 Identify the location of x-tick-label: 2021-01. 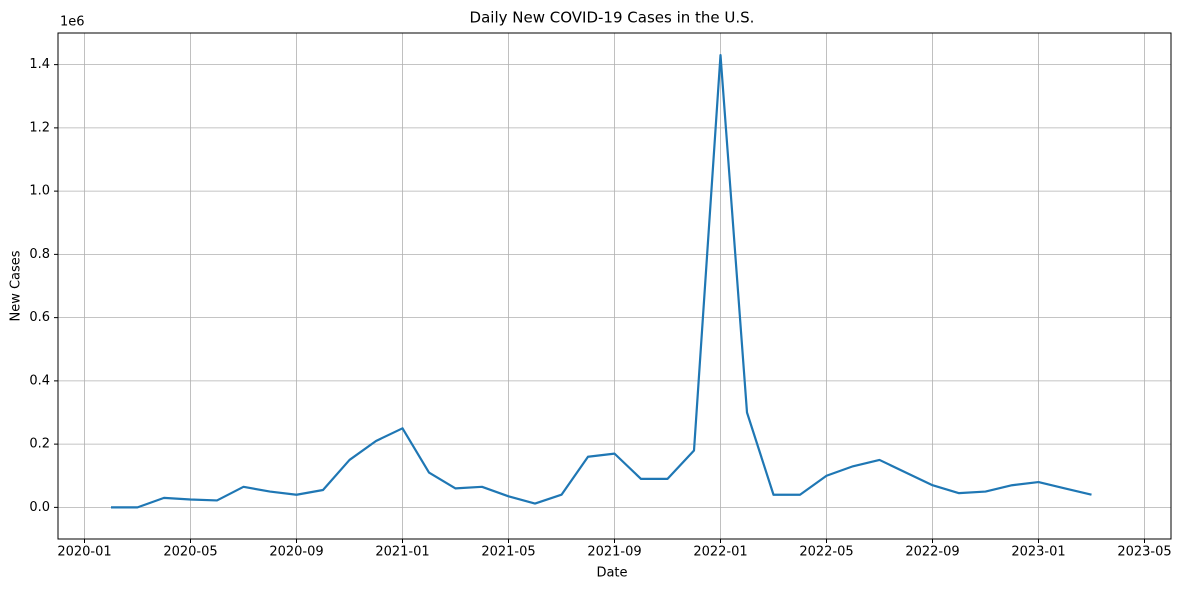
(402, 552).